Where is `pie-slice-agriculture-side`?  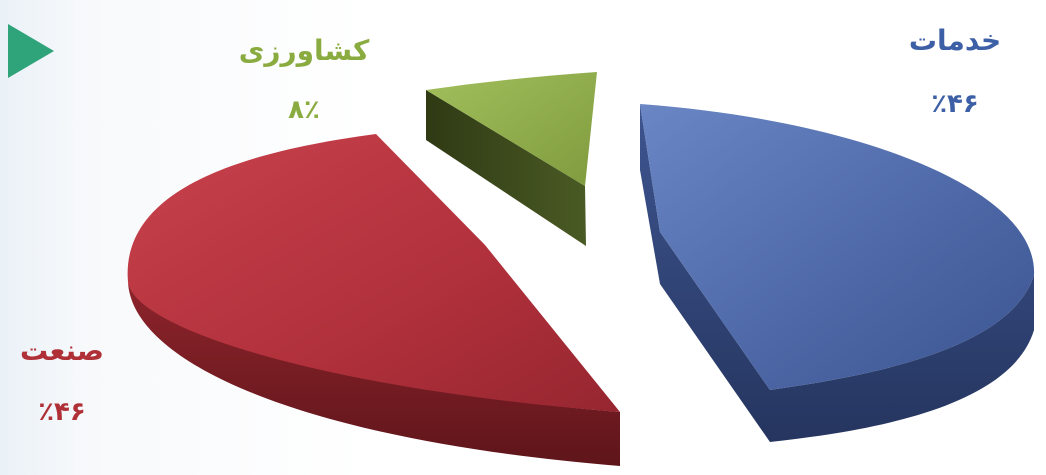 pie-slice-agriculture-side is located at coordinates (506, 168).